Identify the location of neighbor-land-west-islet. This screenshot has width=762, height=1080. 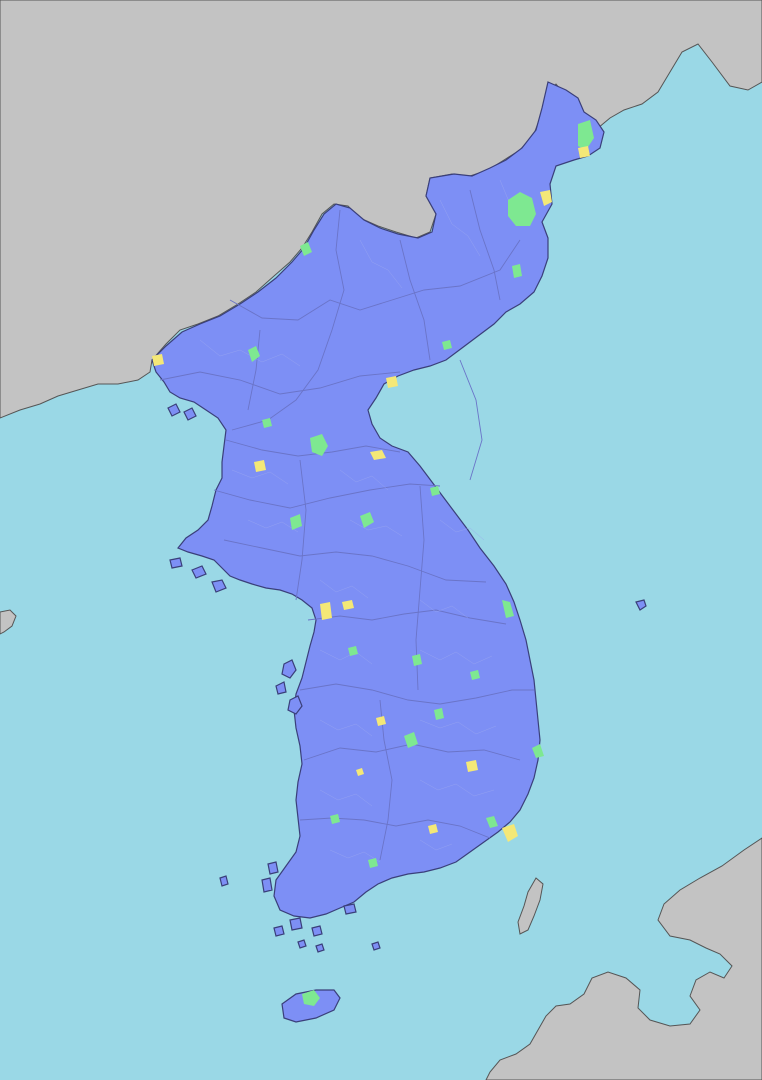
(8, 622).